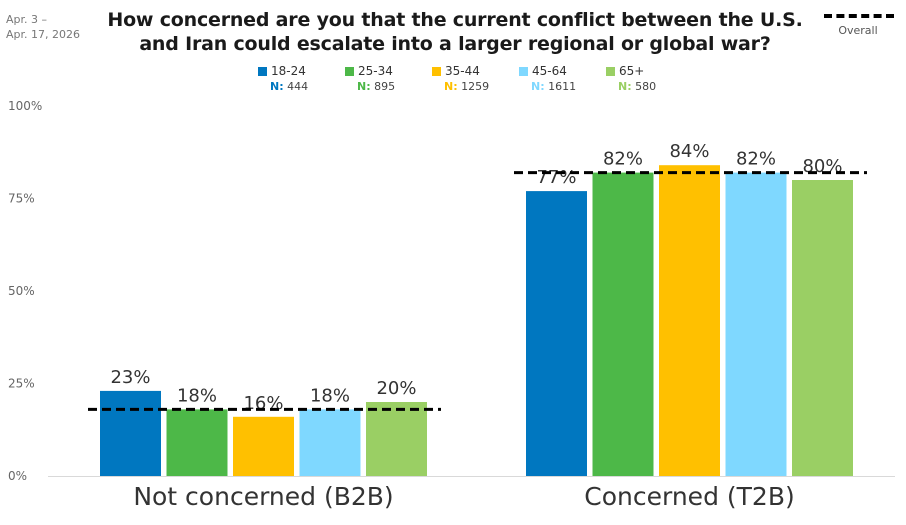 The height and width of the screenshot is (525, 906). I want to click on legend-n-value: 1611, so click(560, 86).